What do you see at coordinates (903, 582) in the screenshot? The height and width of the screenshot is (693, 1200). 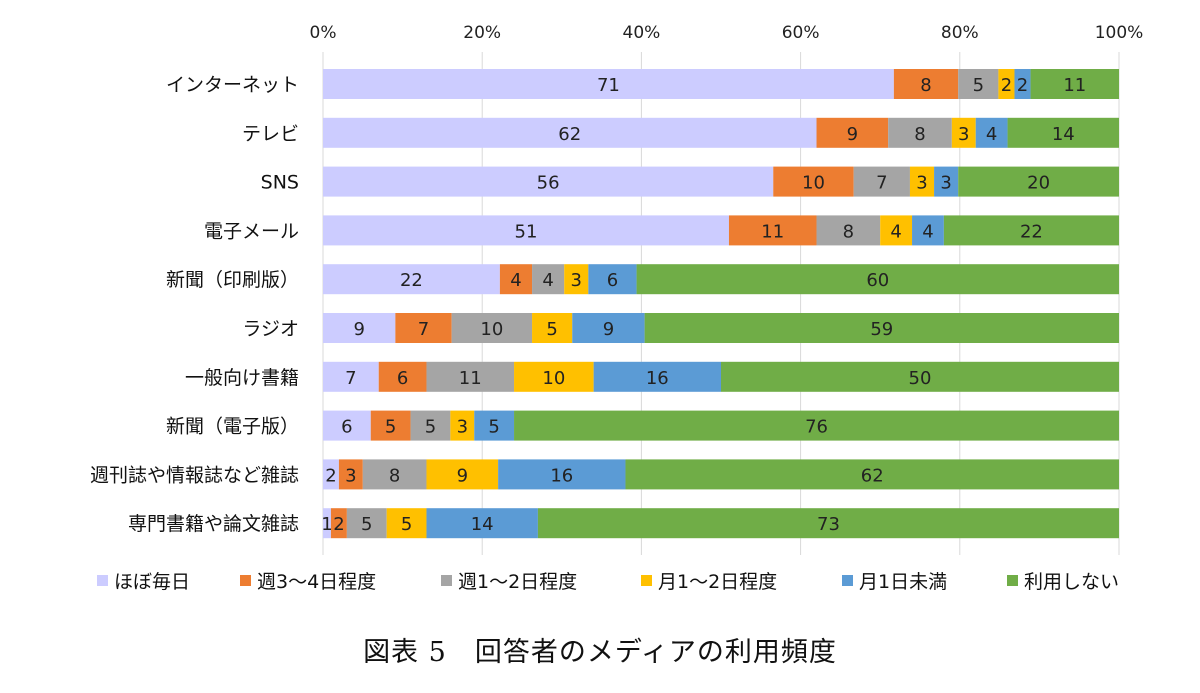 I see `legend-label: 月1日未満` at bounding box center [903, 582].